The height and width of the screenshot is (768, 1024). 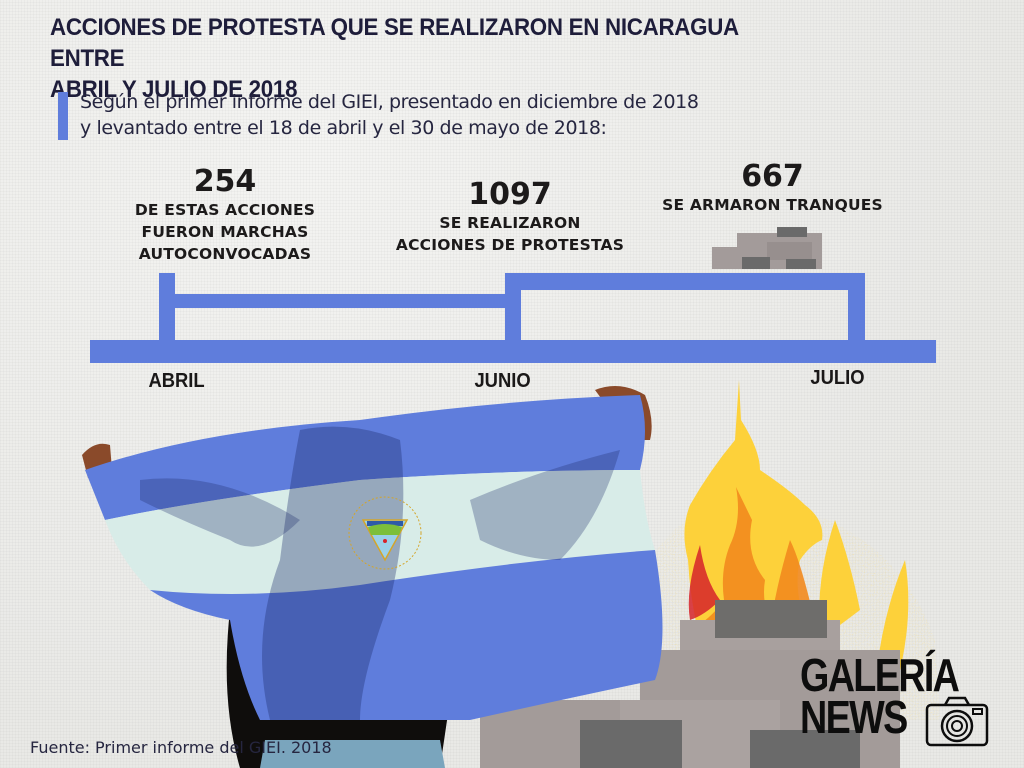 I want to click on source-note: Fuente: Primer informe del GIEI. 2018, so click(x=181, y=747).